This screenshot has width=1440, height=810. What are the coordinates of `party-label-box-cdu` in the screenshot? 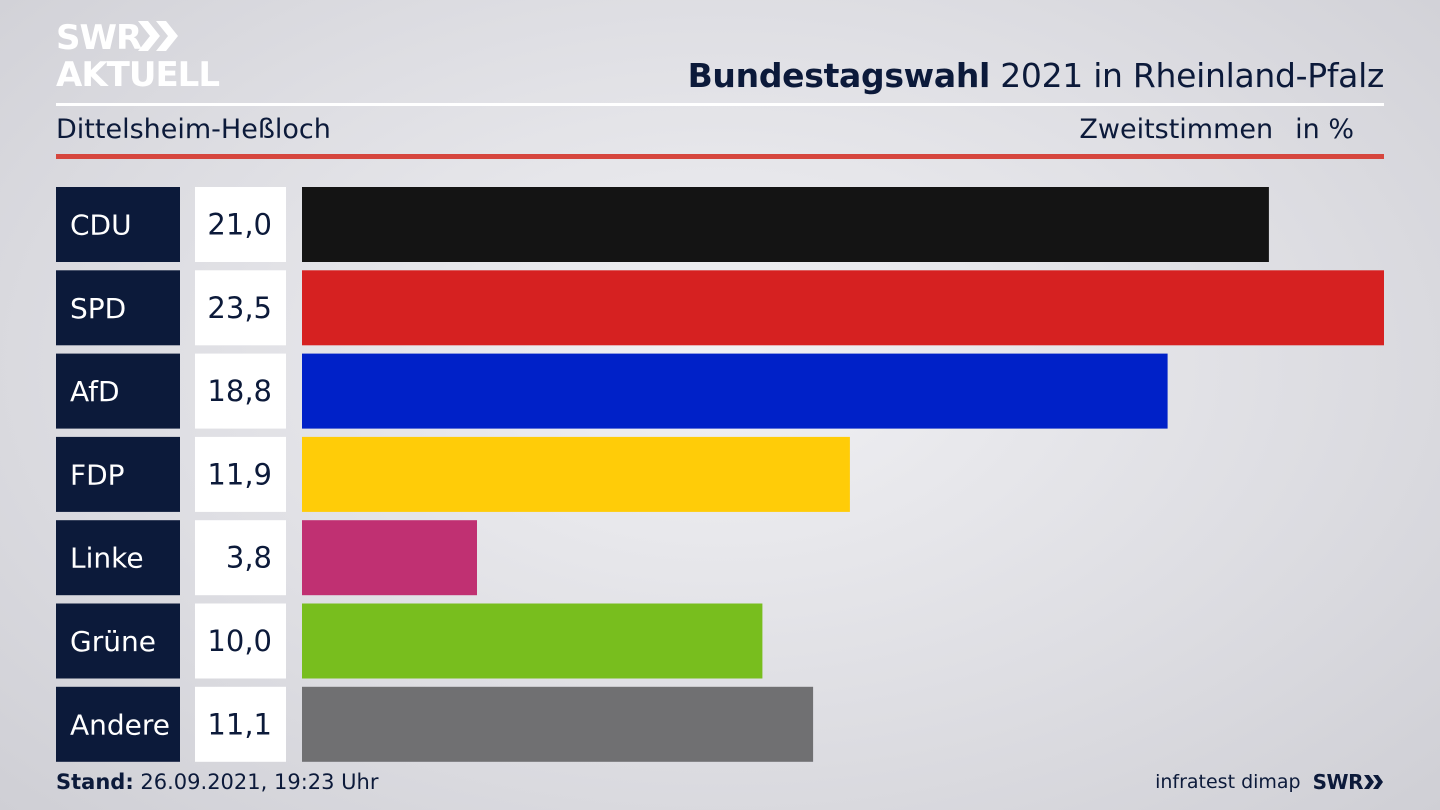 It's located at (118, 224).